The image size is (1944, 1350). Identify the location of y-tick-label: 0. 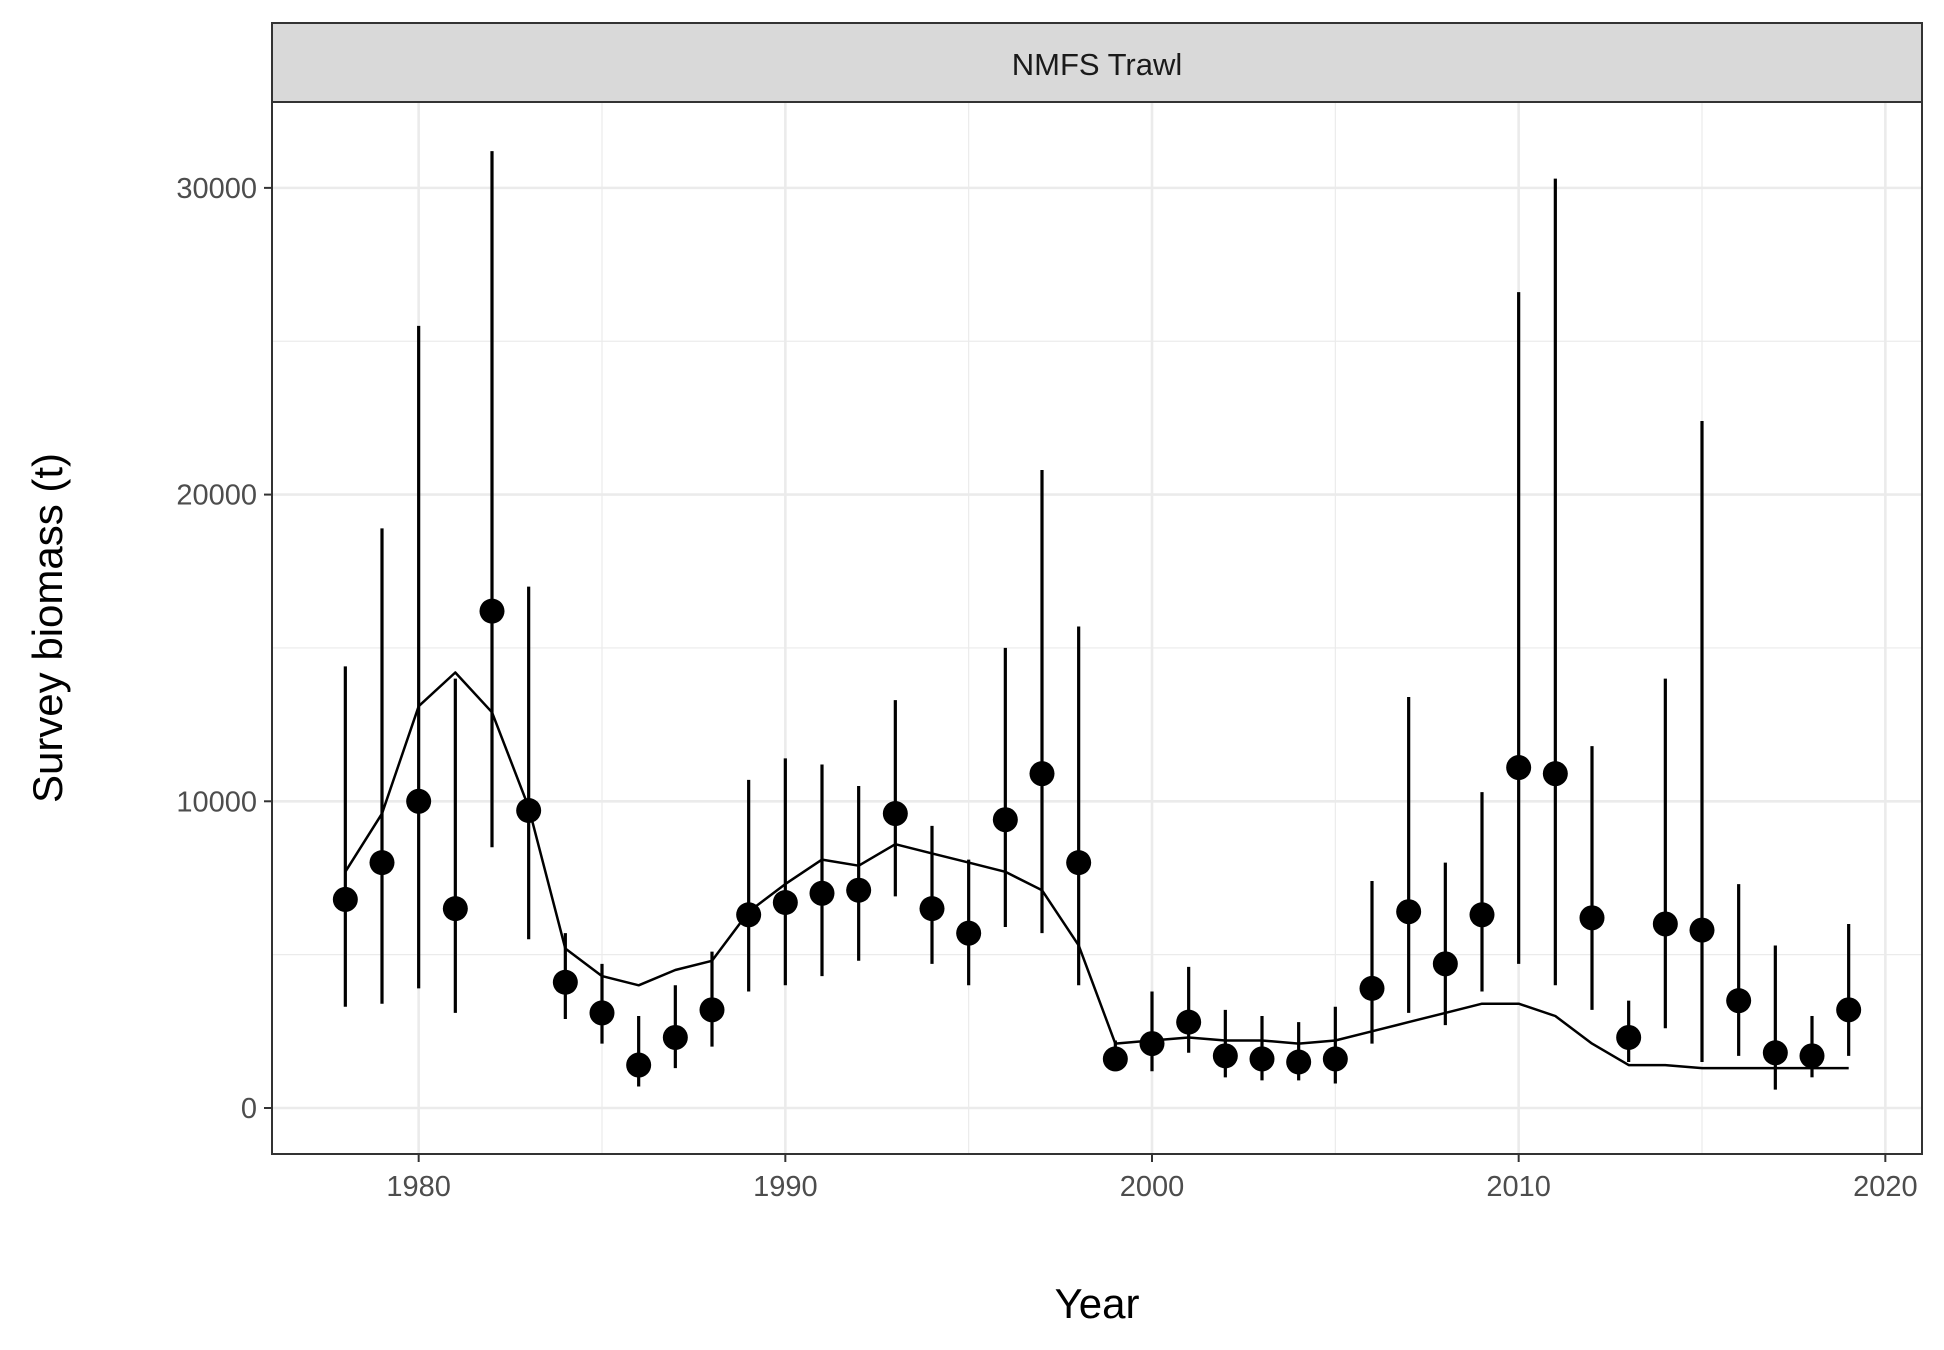
(249, 1109).